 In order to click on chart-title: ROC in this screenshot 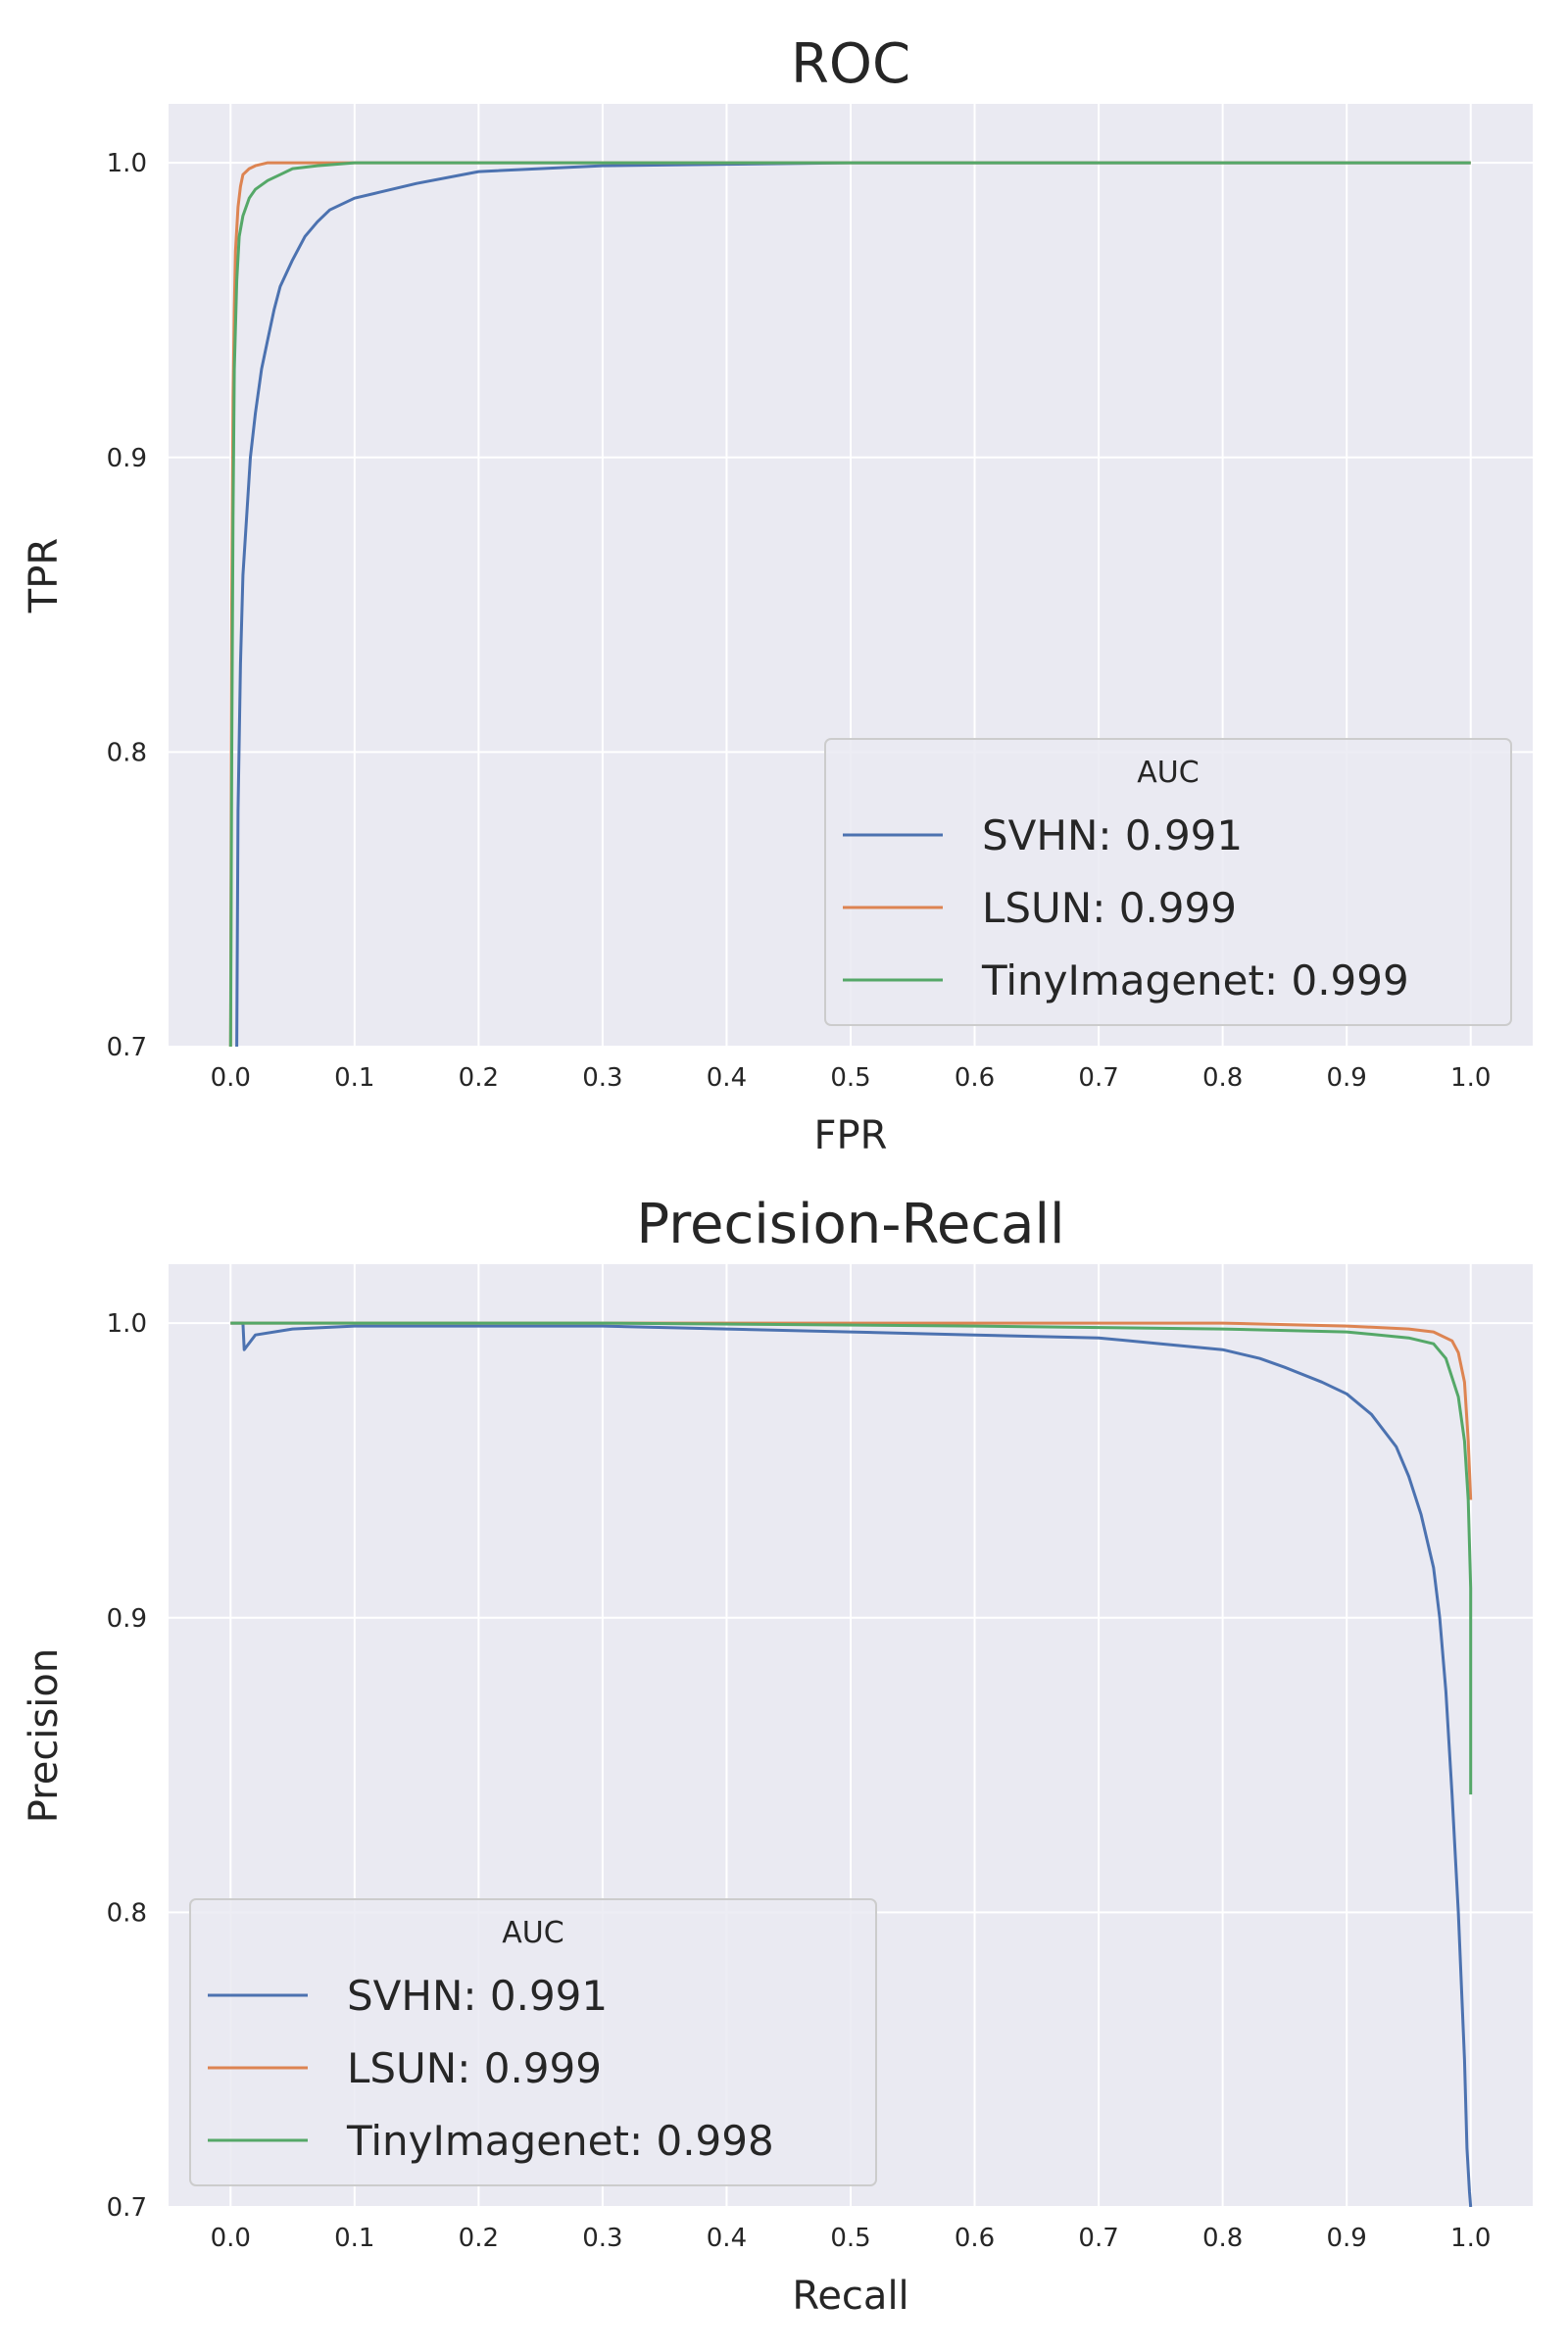, I will do `click(850, 64)`.